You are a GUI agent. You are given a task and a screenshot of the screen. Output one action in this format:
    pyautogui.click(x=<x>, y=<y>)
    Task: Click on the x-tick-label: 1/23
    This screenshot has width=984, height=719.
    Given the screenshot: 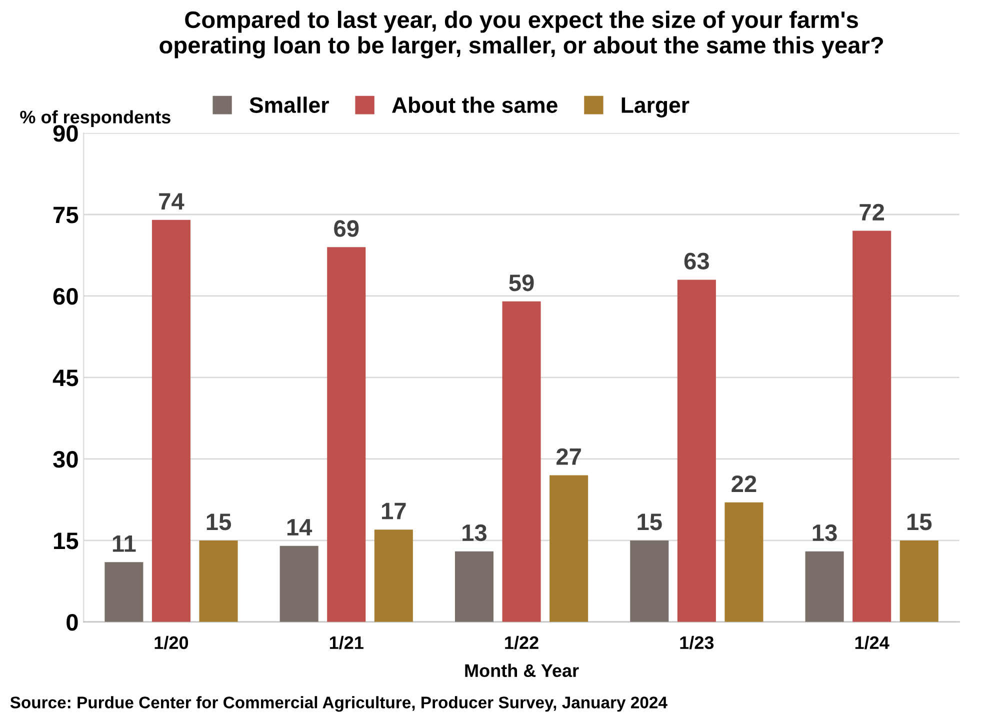 What is the action you would take?
    pyautogui.click(x=697, y=643)
    